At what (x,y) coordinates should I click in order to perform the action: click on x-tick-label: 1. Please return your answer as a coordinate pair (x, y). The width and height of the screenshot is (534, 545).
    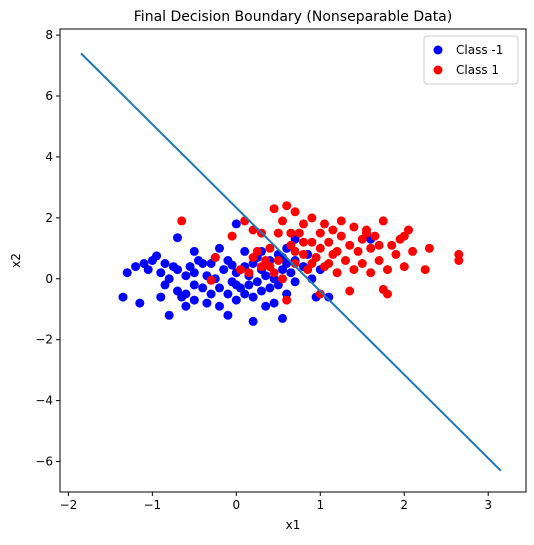
    Looking at the image, I should click on (320, 505).